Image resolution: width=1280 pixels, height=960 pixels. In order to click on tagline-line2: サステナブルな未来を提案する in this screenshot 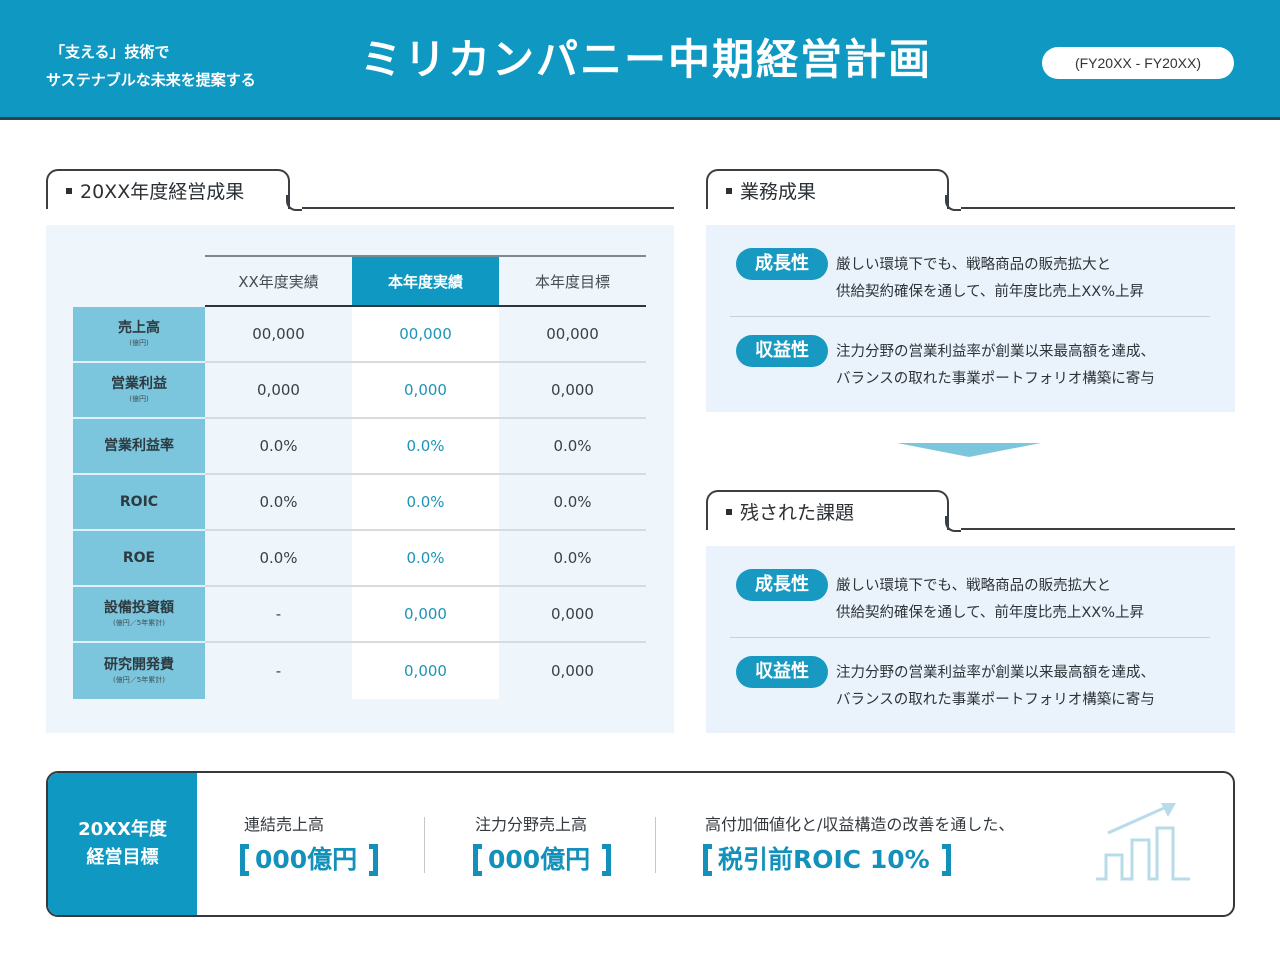, I will do `click(151, 80)`.